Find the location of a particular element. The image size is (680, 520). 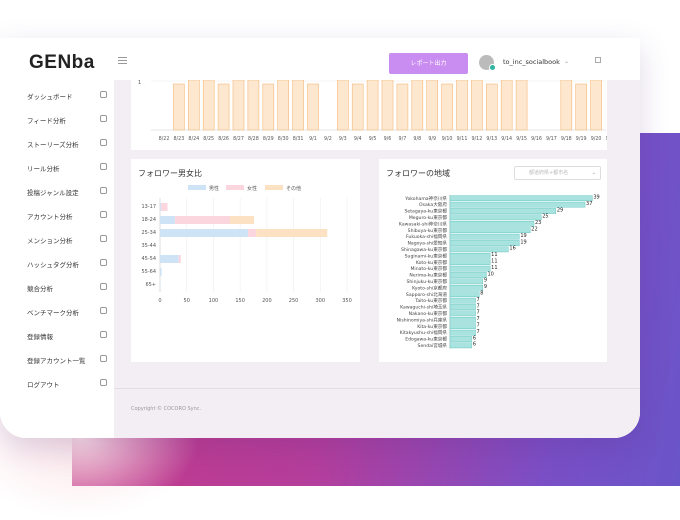

at-icon is located at coordinates (103, 238).